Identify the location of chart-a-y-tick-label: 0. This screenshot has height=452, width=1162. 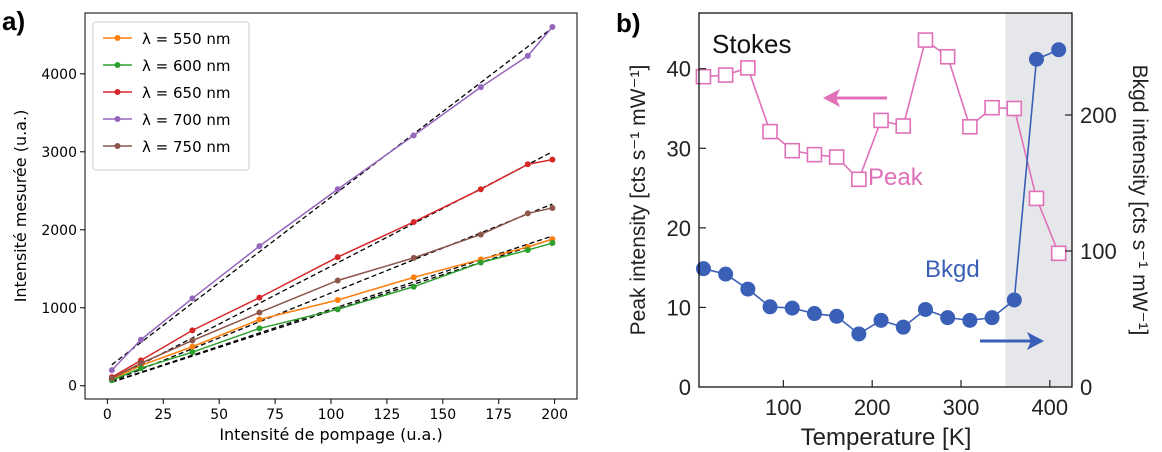
(72, 387).